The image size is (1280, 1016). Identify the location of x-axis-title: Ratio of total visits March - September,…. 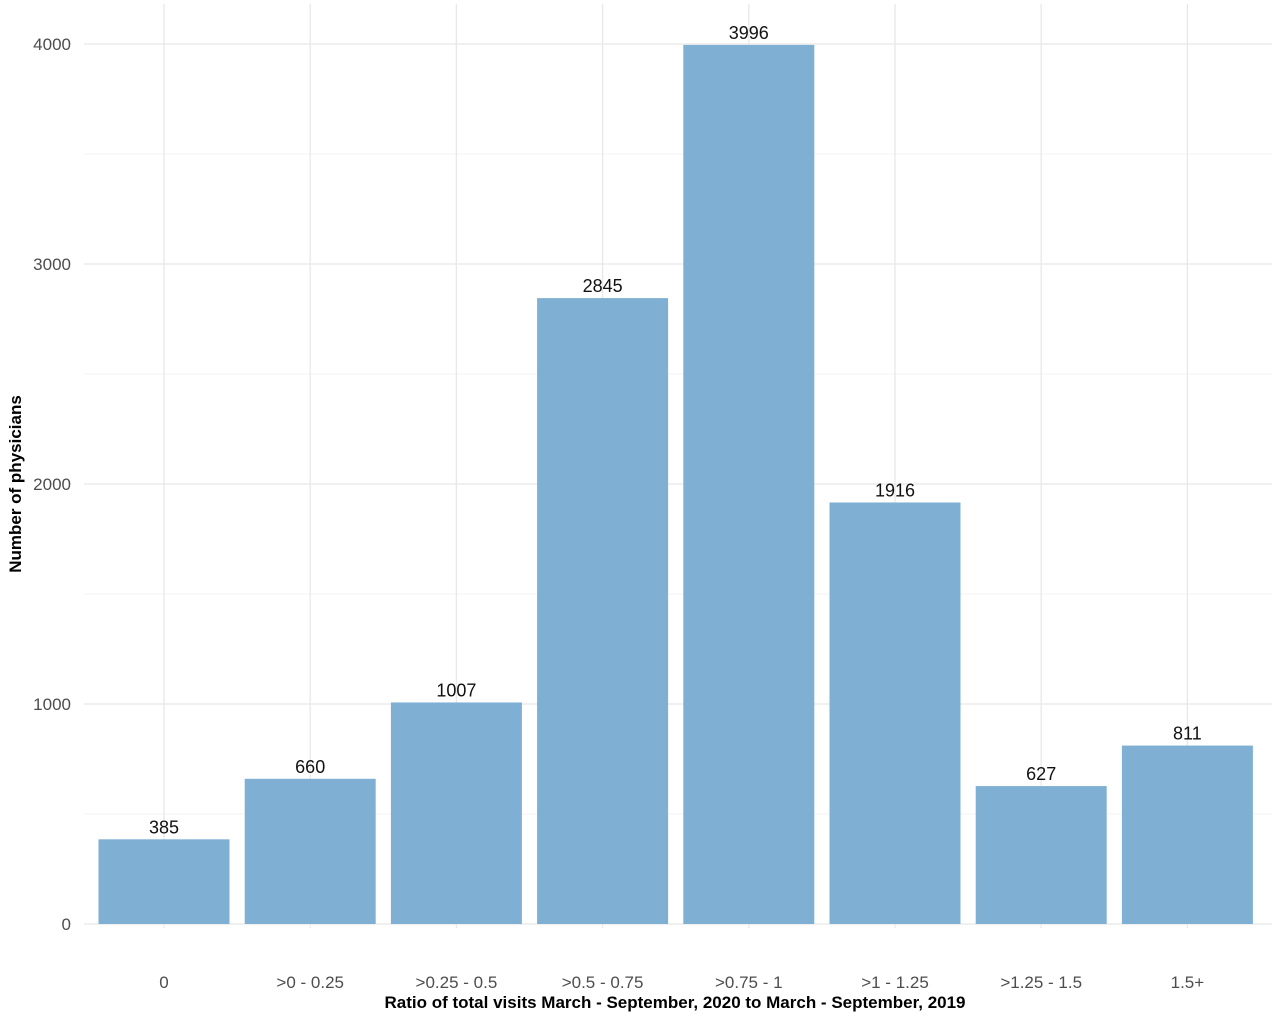
(674, 1002).